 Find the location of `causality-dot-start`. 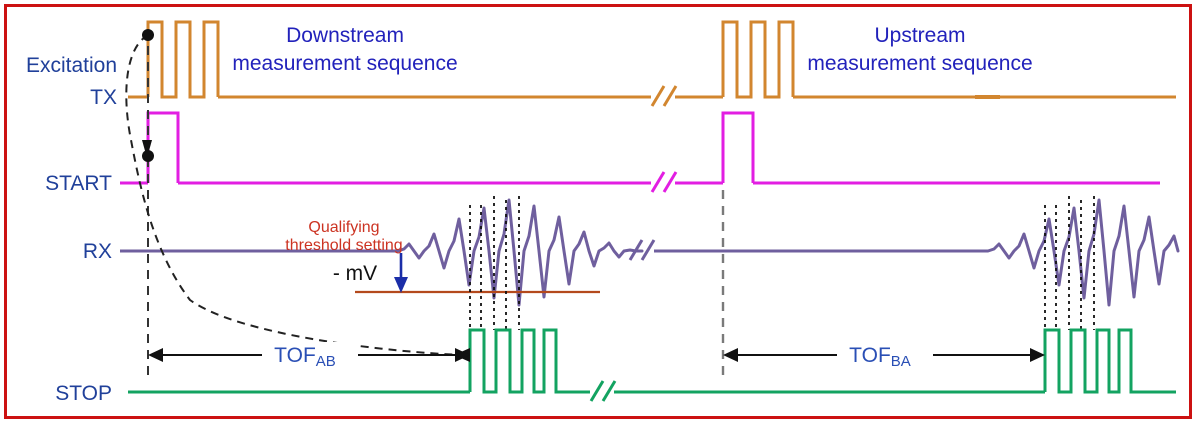

causality-dot-start is located at coordinates (148, 156).